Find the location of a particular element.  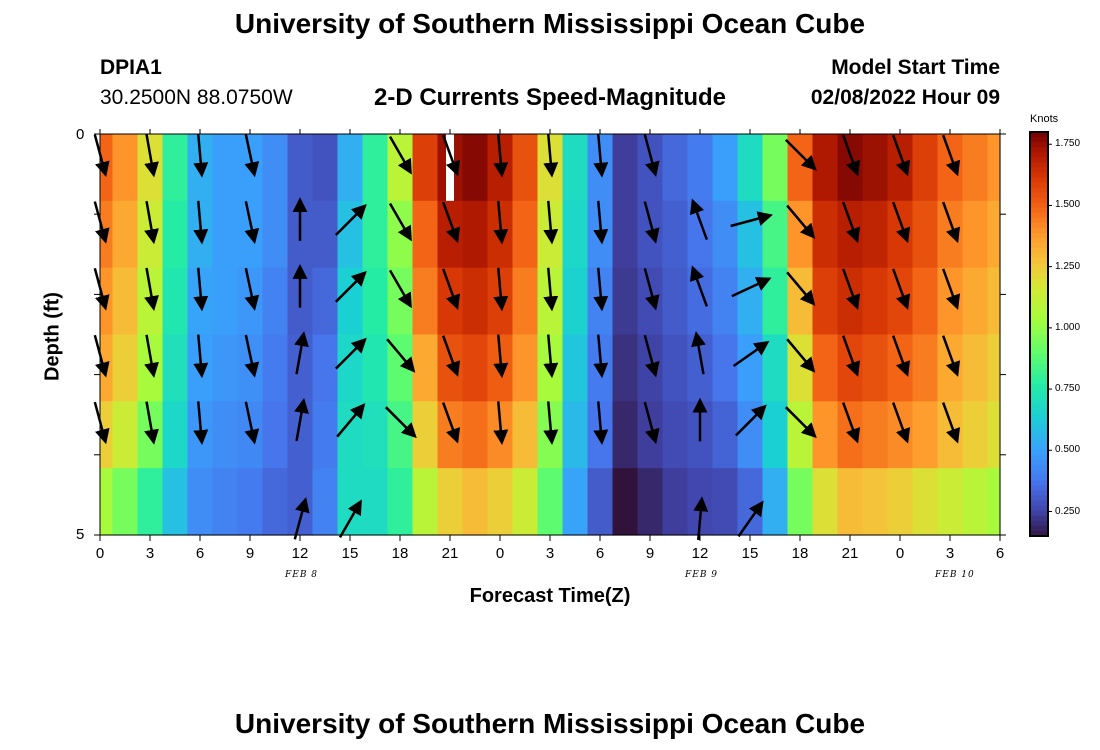

station-id: DPIA1 is located at coordinates (131, 67).